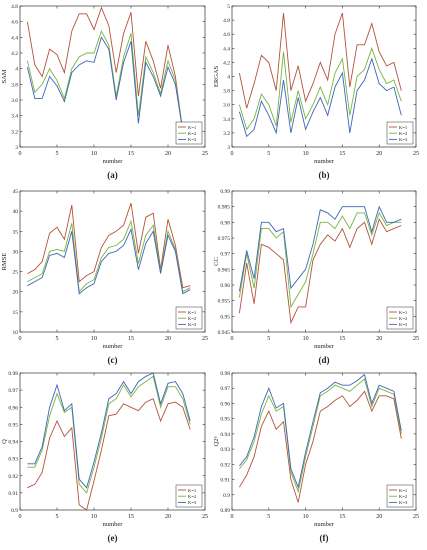 The image size is (427, 550). What do you see at coordinates (225, 450) in the screenshot?
I see `y-tick-label: 0.93` at bounding box center [225, 450].